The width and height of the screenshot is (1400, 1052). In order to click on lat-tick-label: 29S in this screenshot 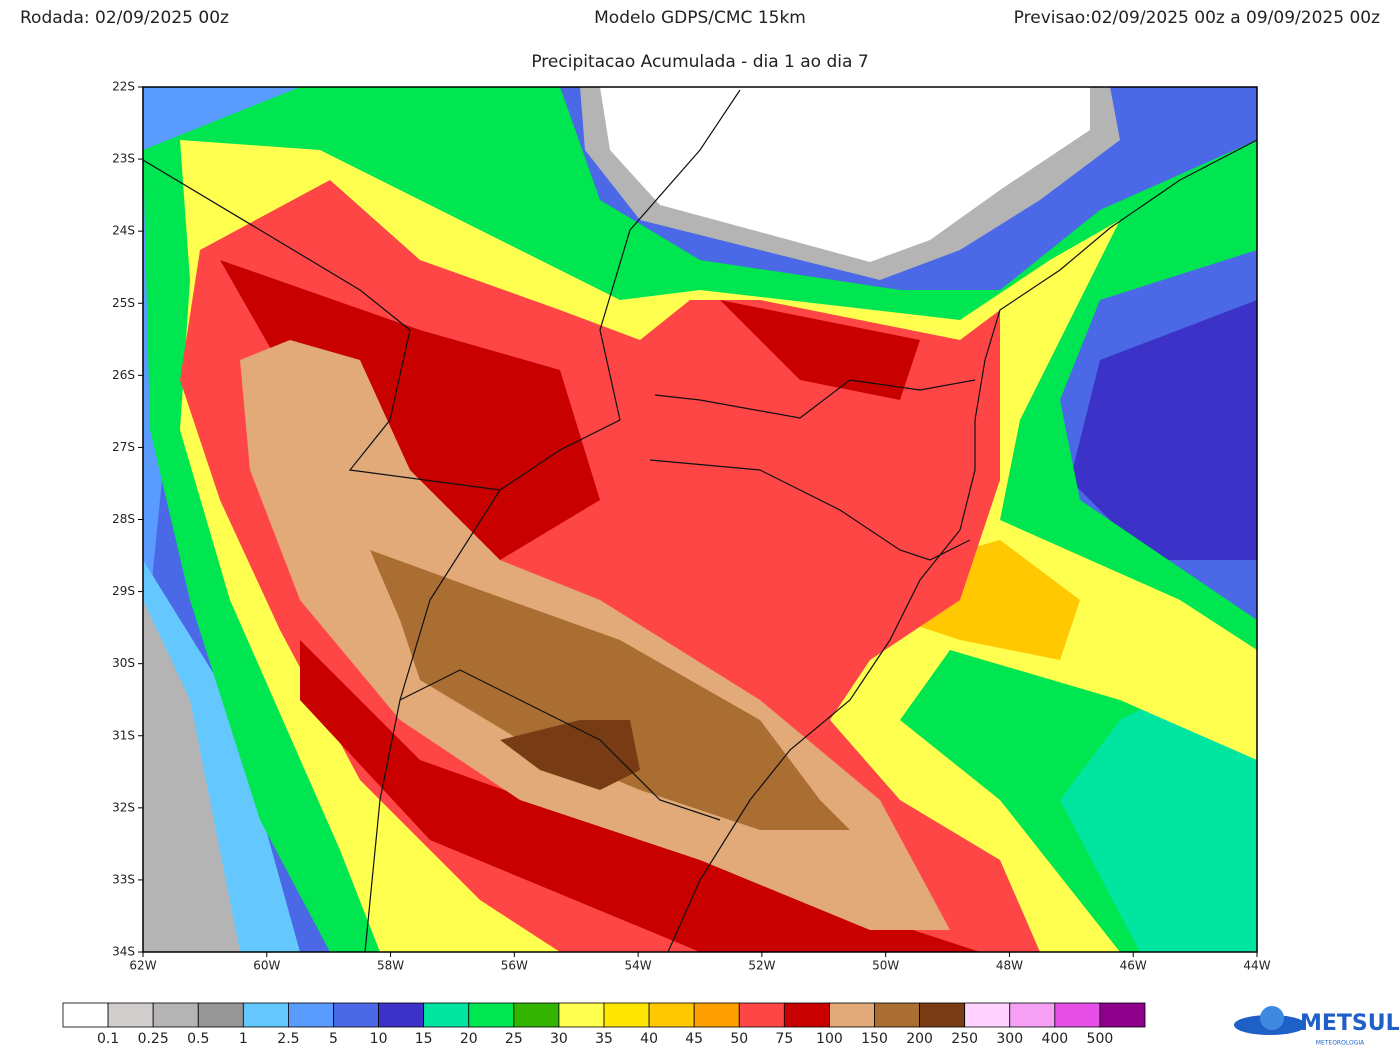, I will do `click(123, 591)`.